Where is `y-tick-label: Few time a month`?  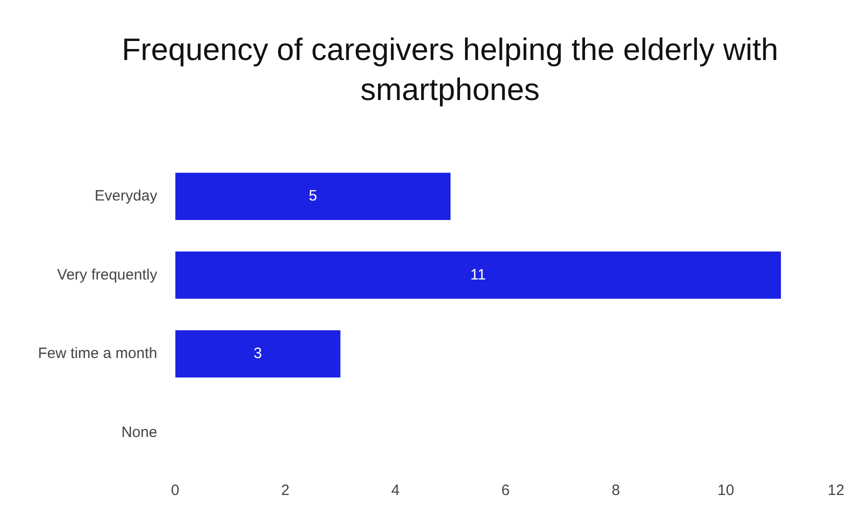
y-tick-label: Few time a month is located at coordinates (98, 353).